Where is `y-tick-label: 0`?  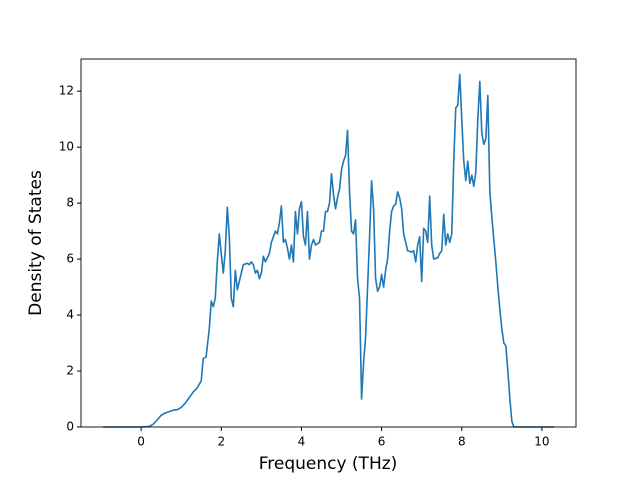
y-tick-label: 0 is located at coordinates (70, 427).